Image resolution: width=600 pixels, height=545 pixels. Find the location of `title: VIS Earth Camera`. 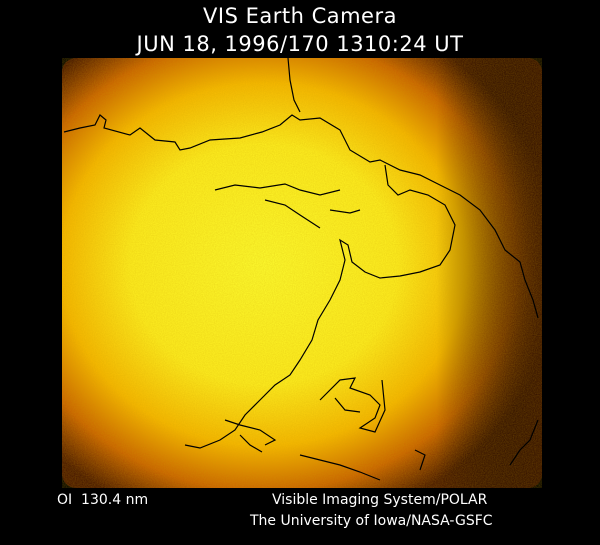

title: VIS Earth Camera is located at coordinates (300, 16).